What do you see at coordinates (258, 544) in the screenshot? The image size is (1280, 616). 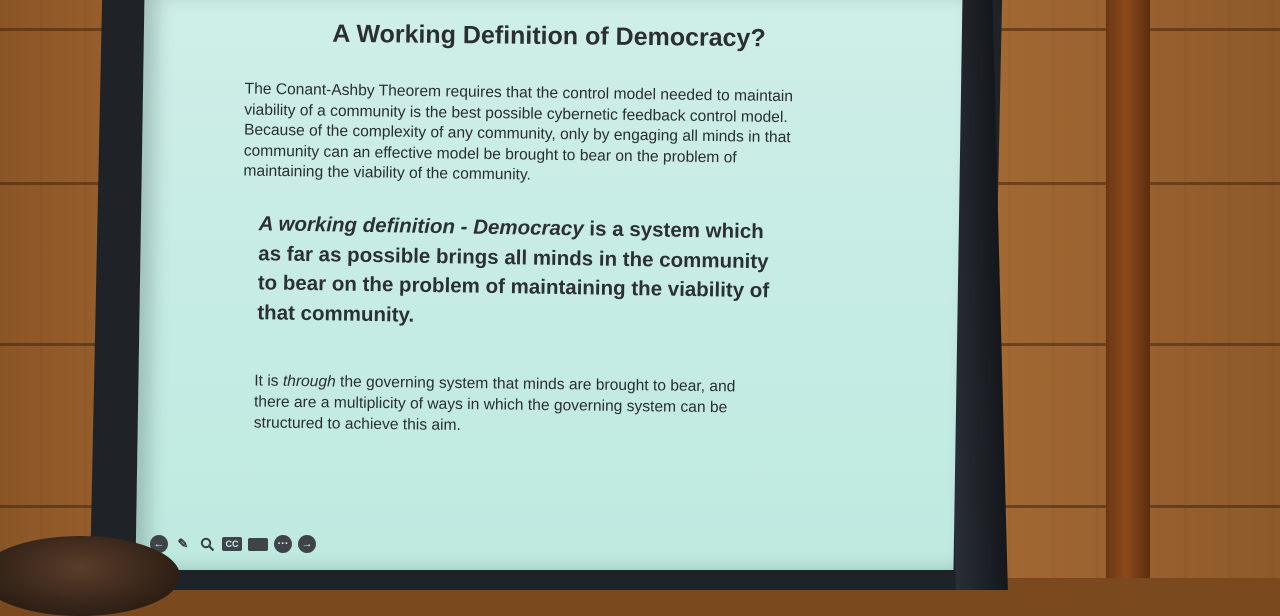 I see `camera-icon` at bounding box center [258, 544].